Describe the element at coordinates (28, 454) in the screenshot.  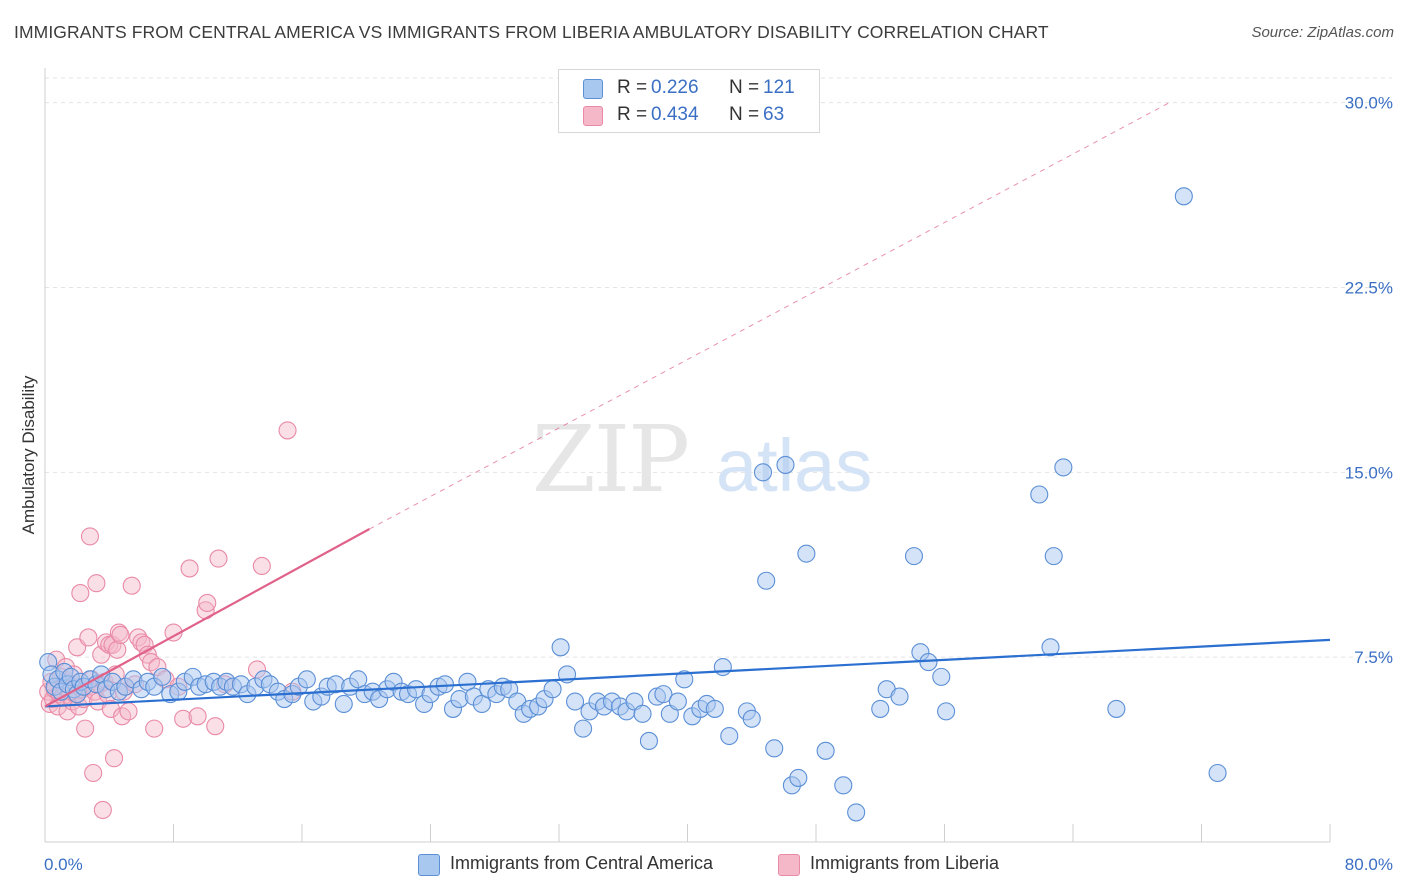
I see `y-axis-title: Ambulatory Disability` at that location.